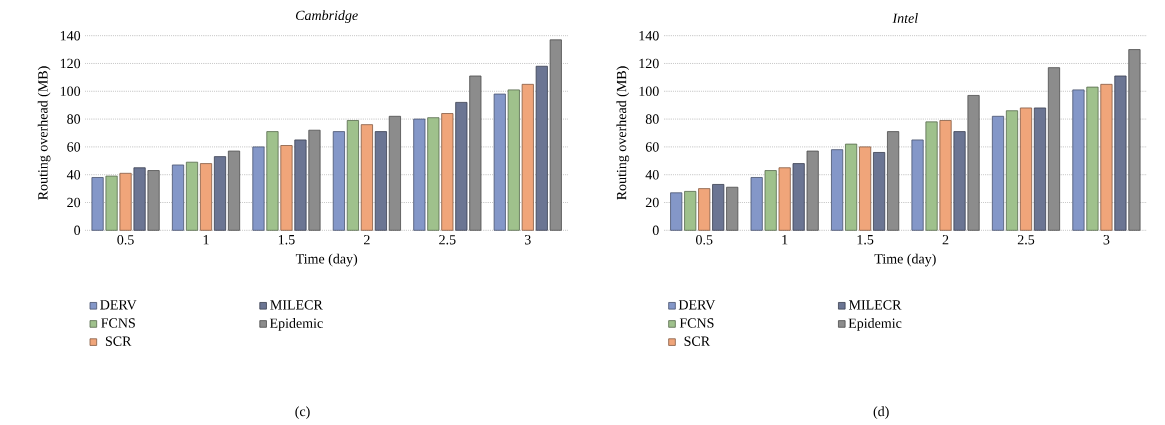 Image resolution: width=1165 pixels, height=425 pixels. Describe the element at coordinates (326, 16) in the screenshot. I see `chart-title: Cambridge` at that location.